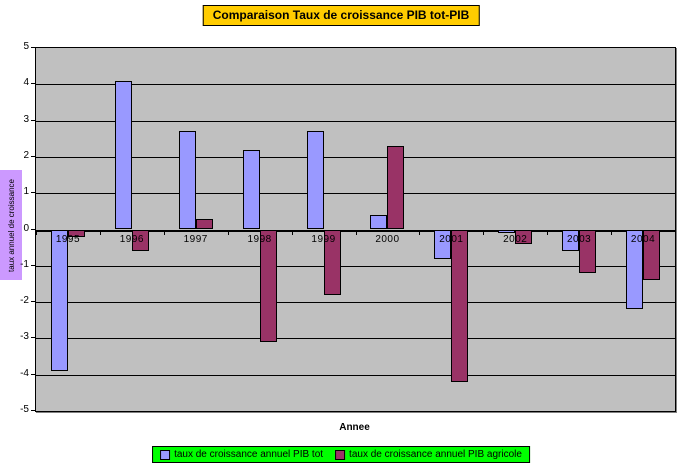 This screenshot has height=467, width=682. Describe the element at coordinates (579, 239) in the screenshot. I see `x-category-label: 2003` at that location.